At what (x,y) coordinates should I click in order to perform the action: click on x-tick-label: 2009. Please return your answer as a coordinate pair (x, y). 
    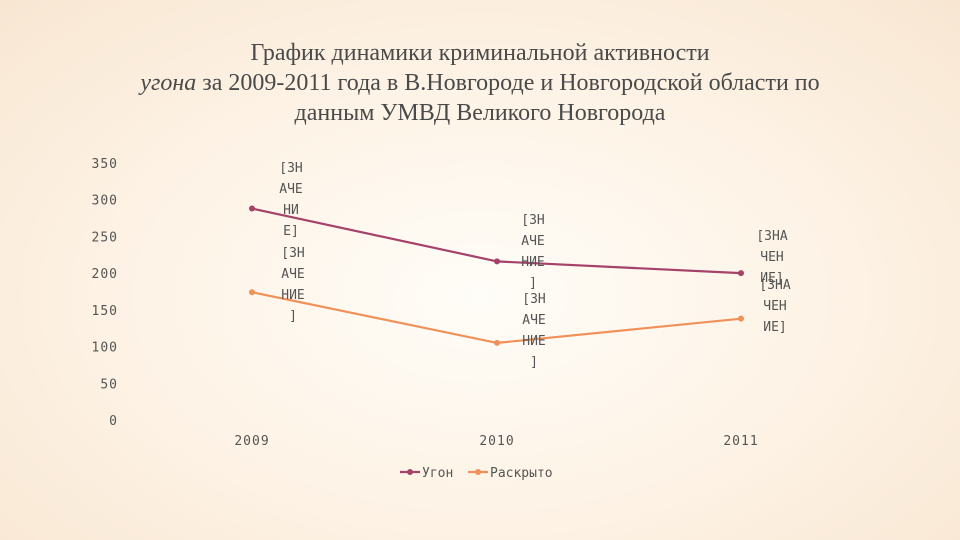
    Looking at the image, I should click on (251, 441).